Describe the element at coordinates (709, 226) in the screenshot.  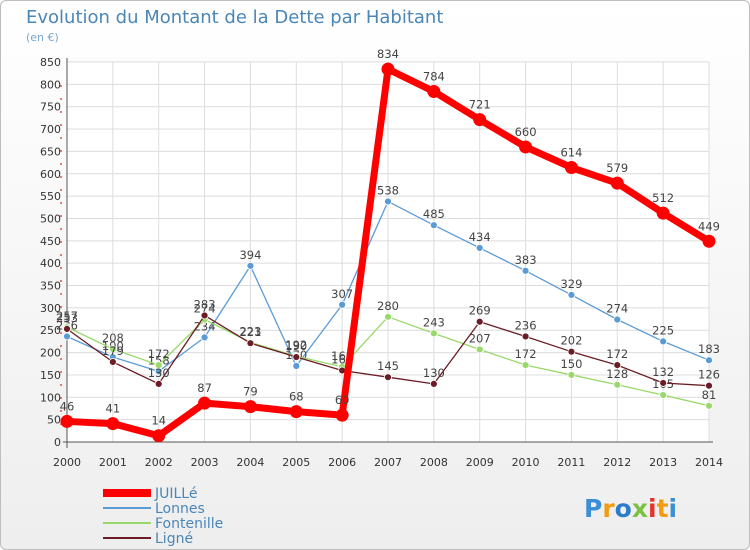
I see `data-label: 449` at that location.